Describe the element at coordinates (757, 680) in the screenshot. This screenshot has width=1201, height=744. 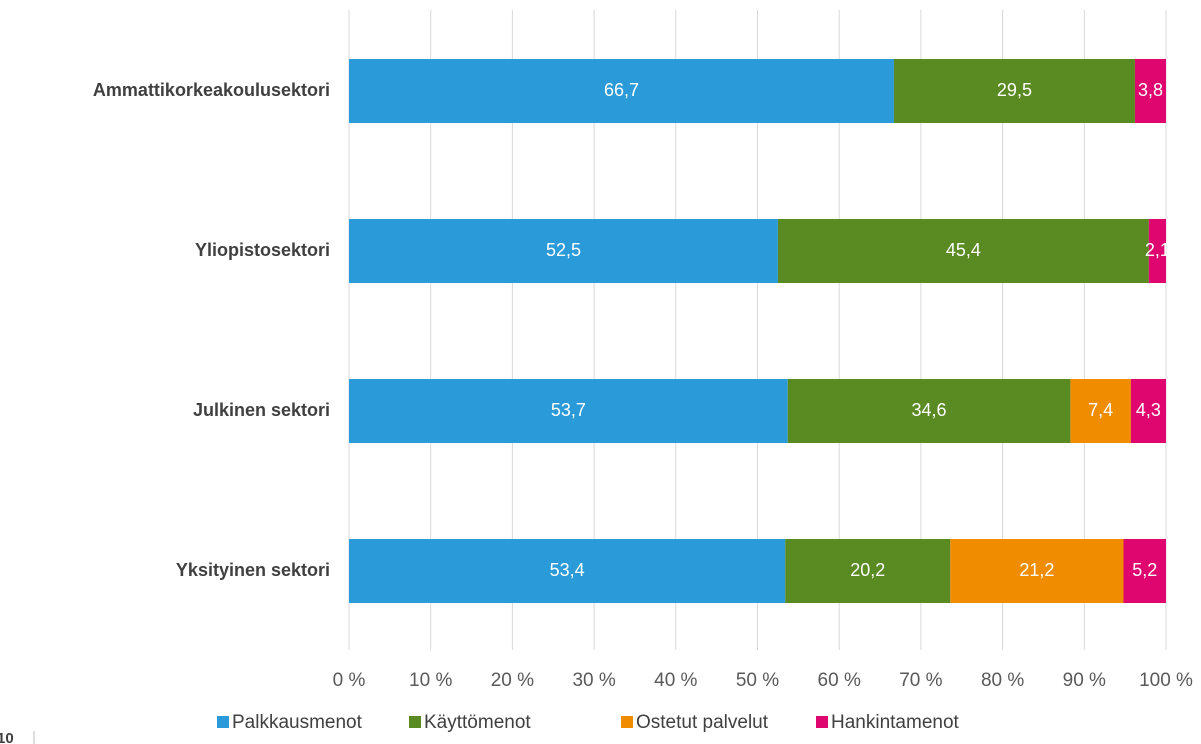
I see `x-tick-label: 50 %` at that location.